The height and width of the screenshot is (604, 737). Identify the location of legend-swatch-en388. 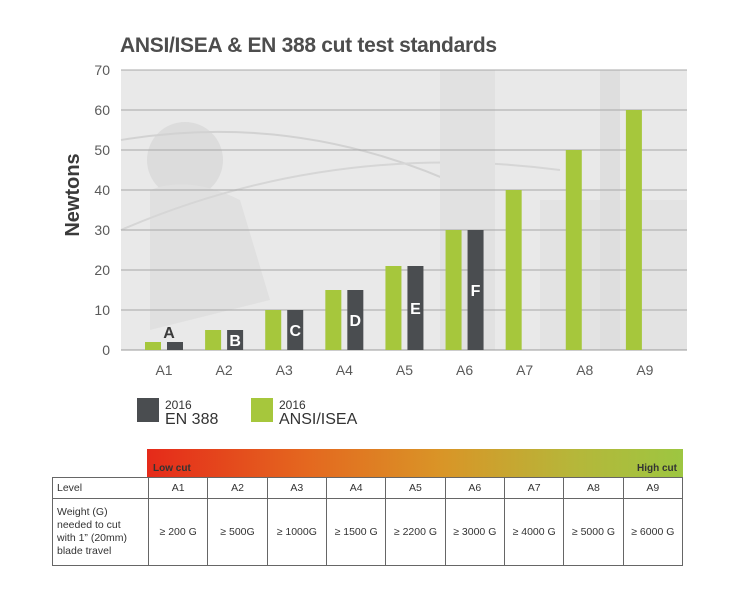
(148, 410).